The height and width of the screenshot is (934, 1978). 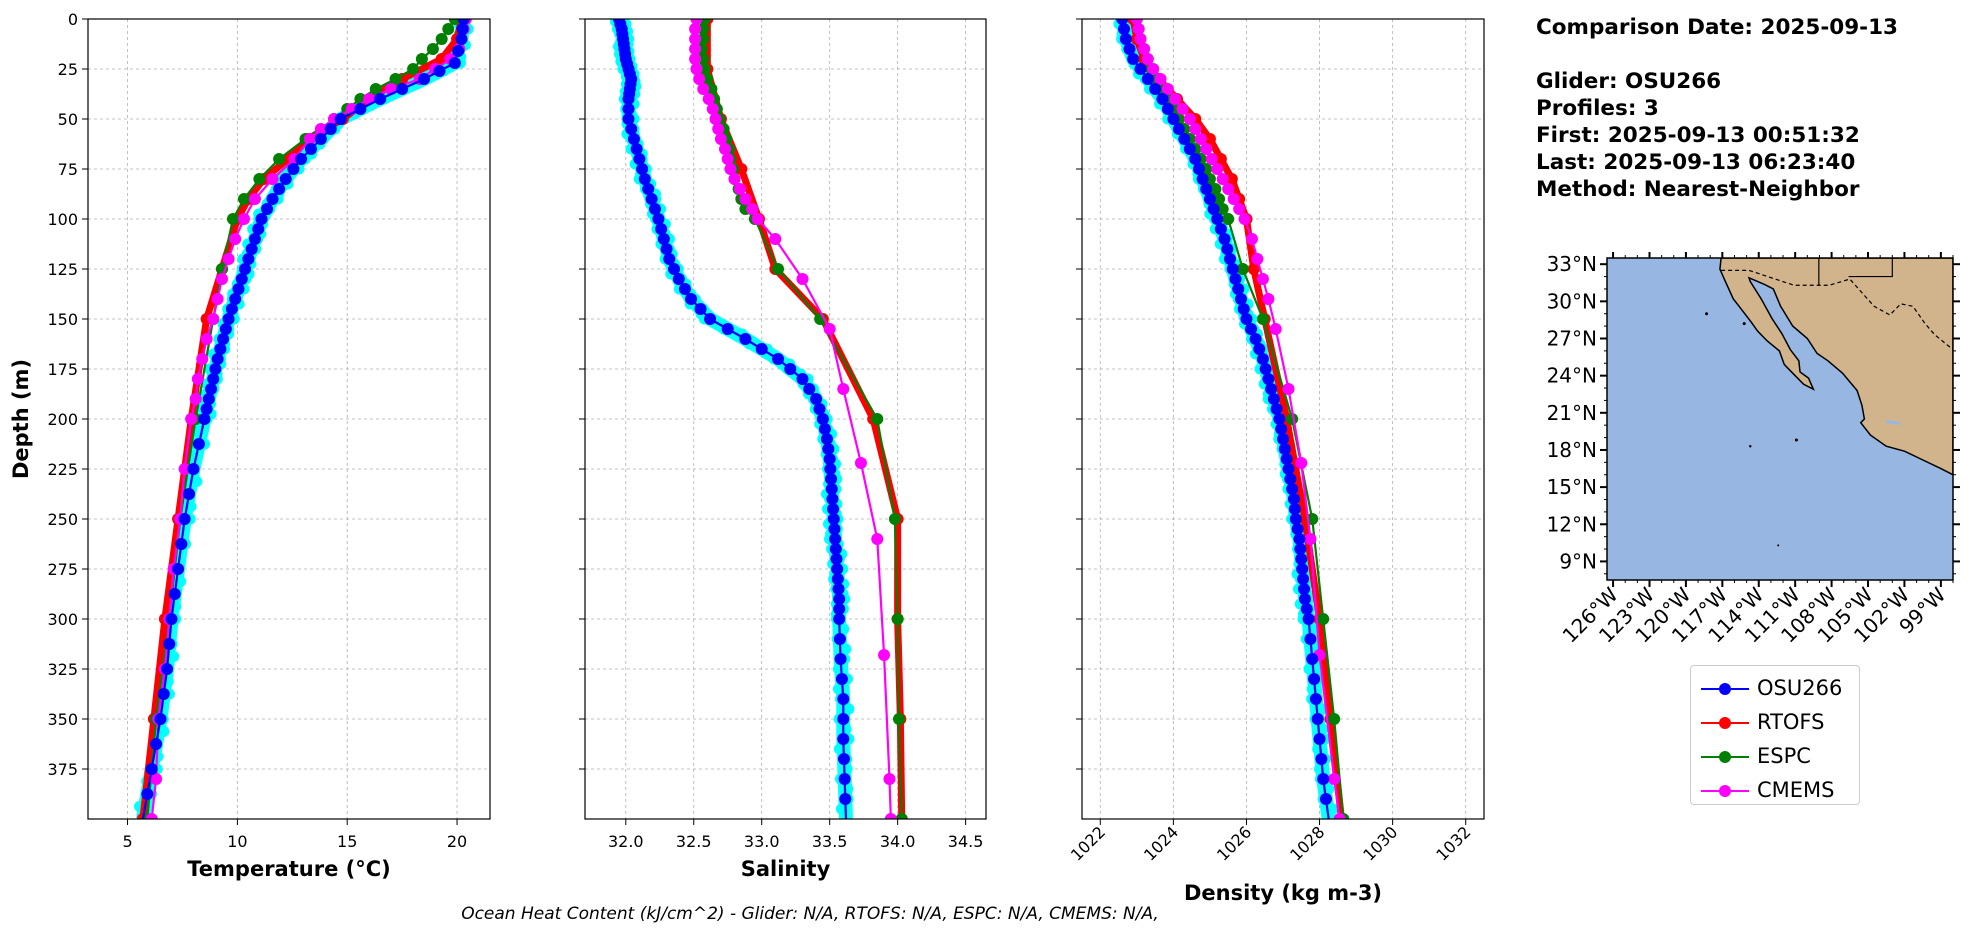 I want to click on legend: OSU266 RTOFS ESPC CMEMS, so click(x=1775, y=735).